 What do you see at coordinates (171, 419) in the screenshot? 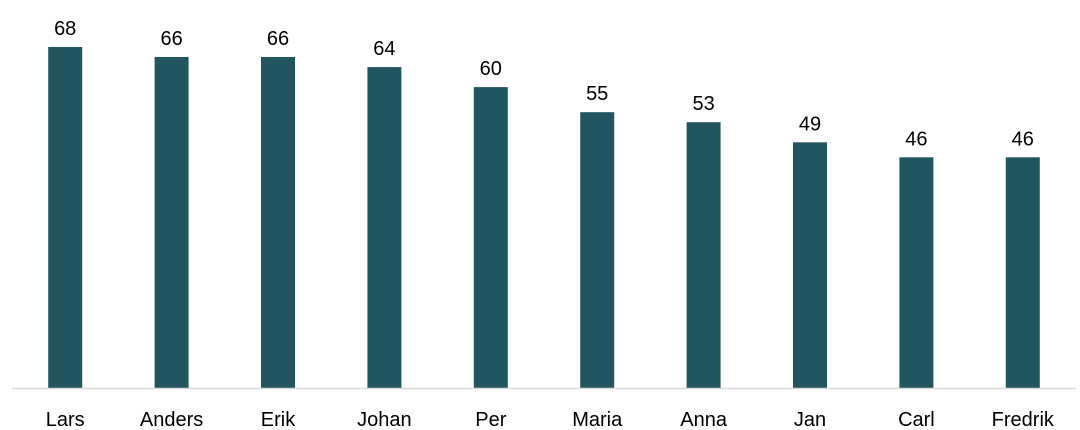
I see `x-tick-label-anders: Anders` at bounding box center [171, 419].